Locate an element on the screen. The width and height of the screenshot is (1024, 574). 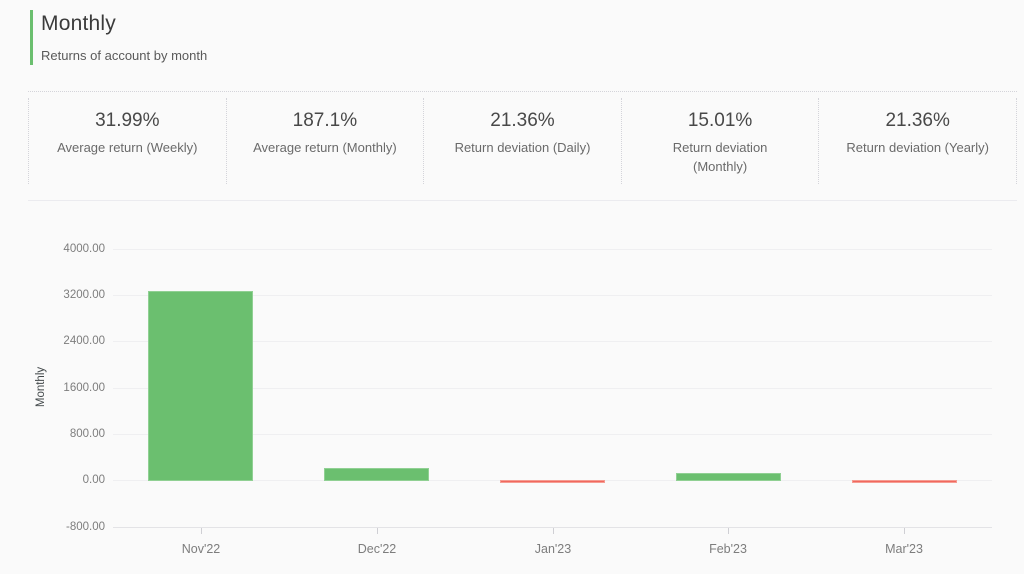
stat-label: Return deviation (Yearly) is located at coordinates (917, 147).